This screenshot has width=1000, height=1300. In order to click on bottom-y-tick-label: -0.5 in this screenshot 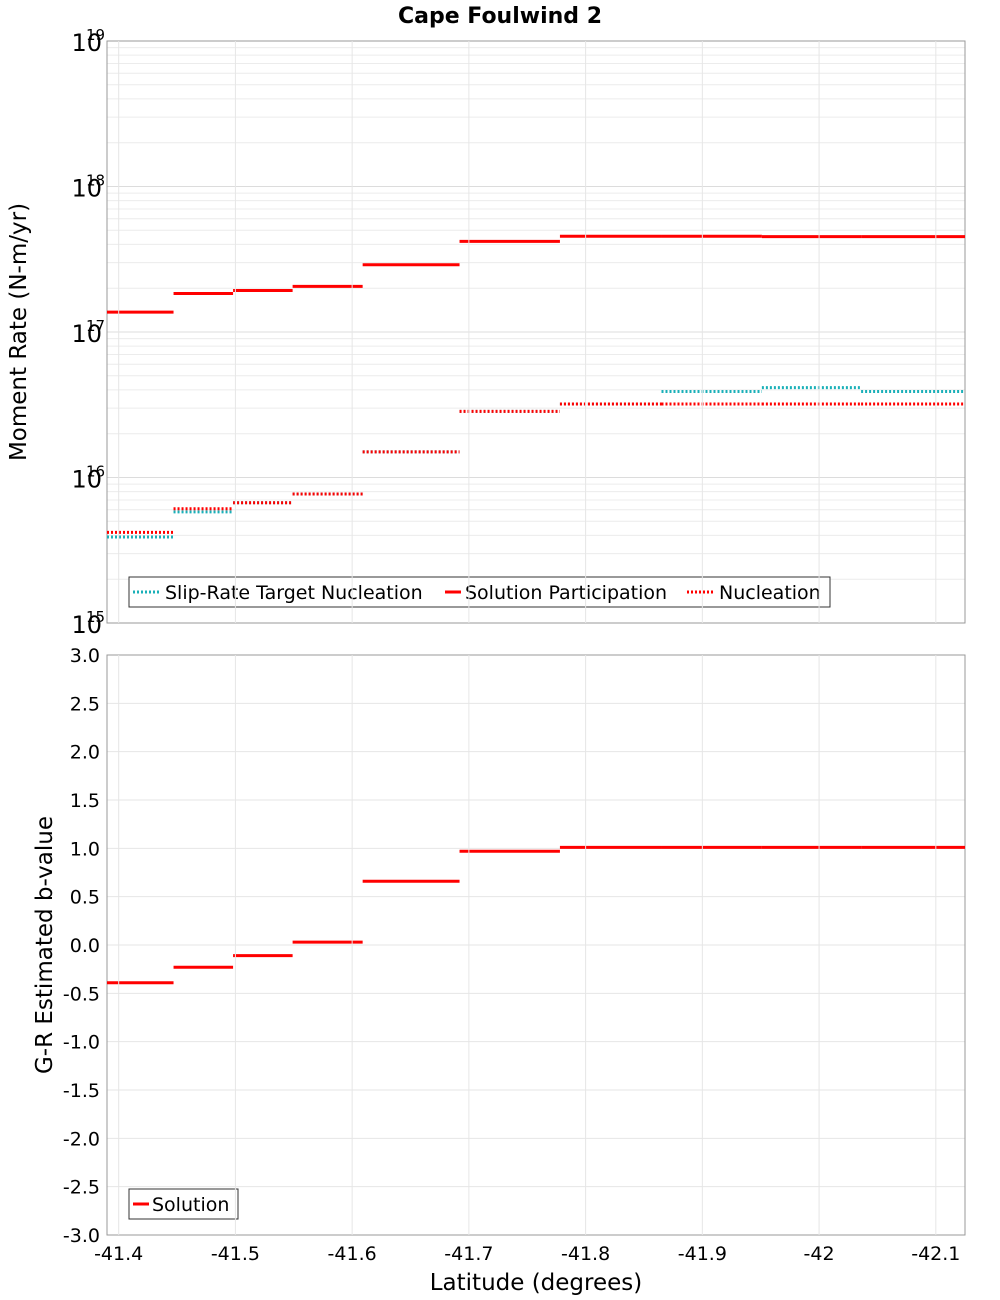, I will do `click(81, 994)`.